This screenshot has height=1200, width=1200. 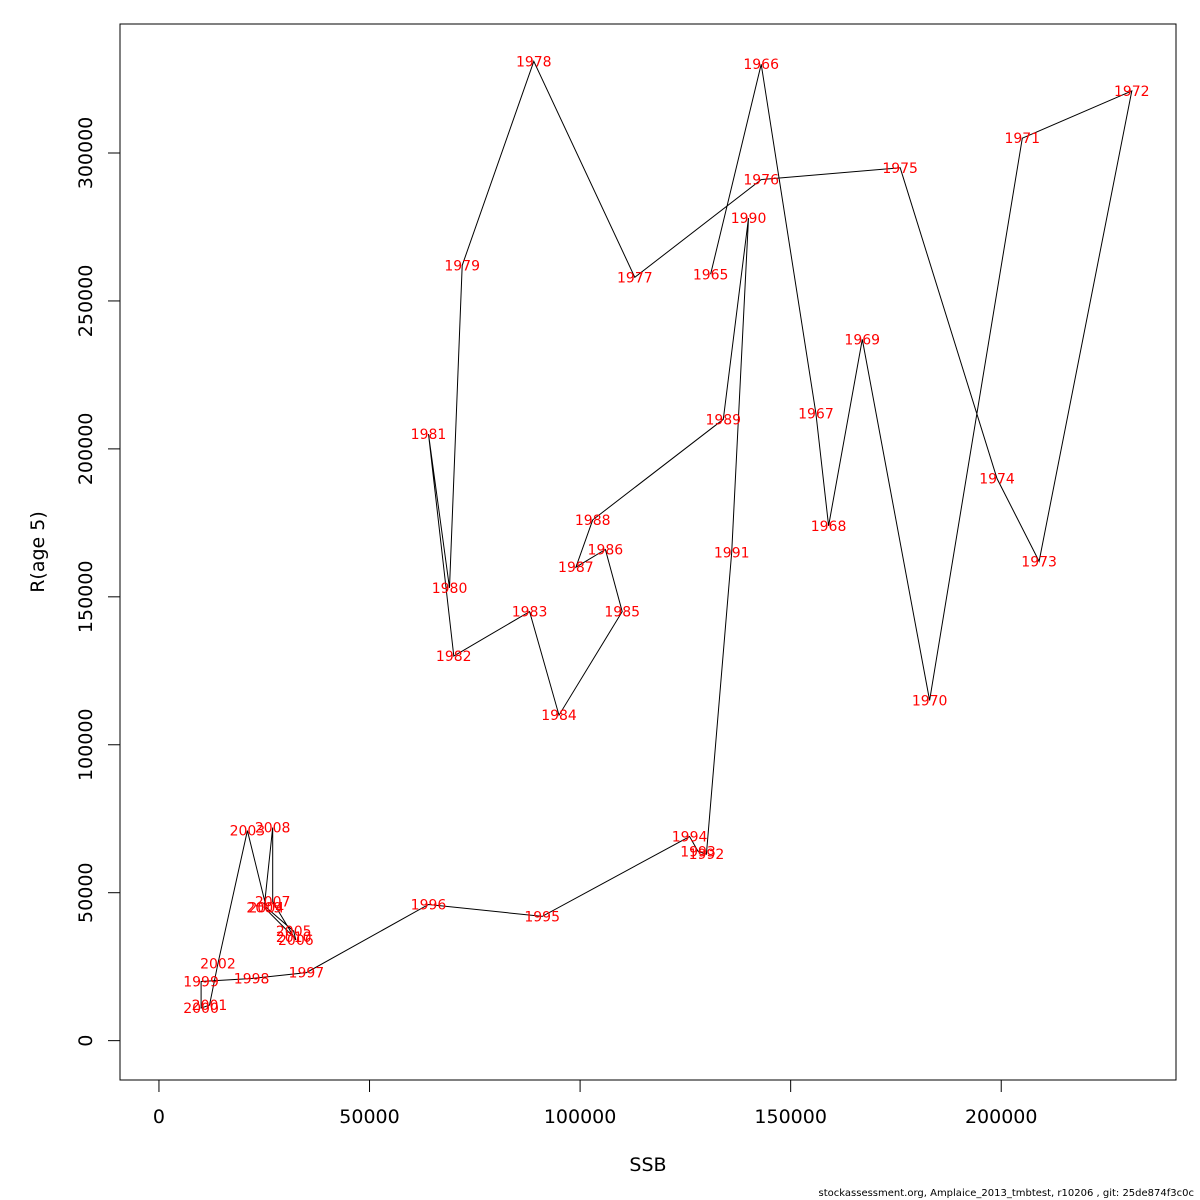 I want to click on point-label-2001: 2001, so click(x=210, y=1006).